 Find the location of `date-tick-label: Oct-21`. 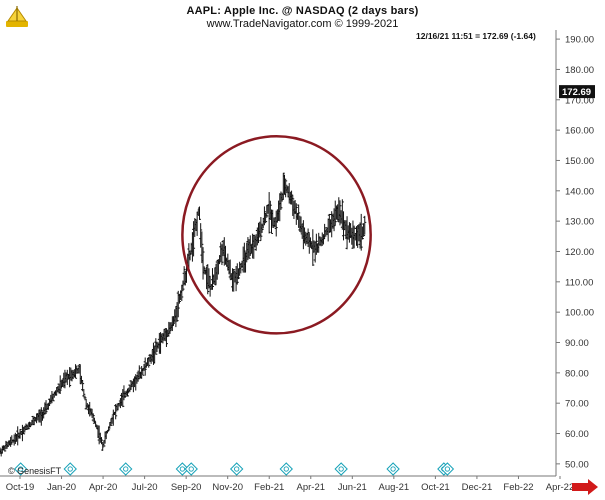

date-tick-label: Oct-21 is located at coordinates (435, 487).